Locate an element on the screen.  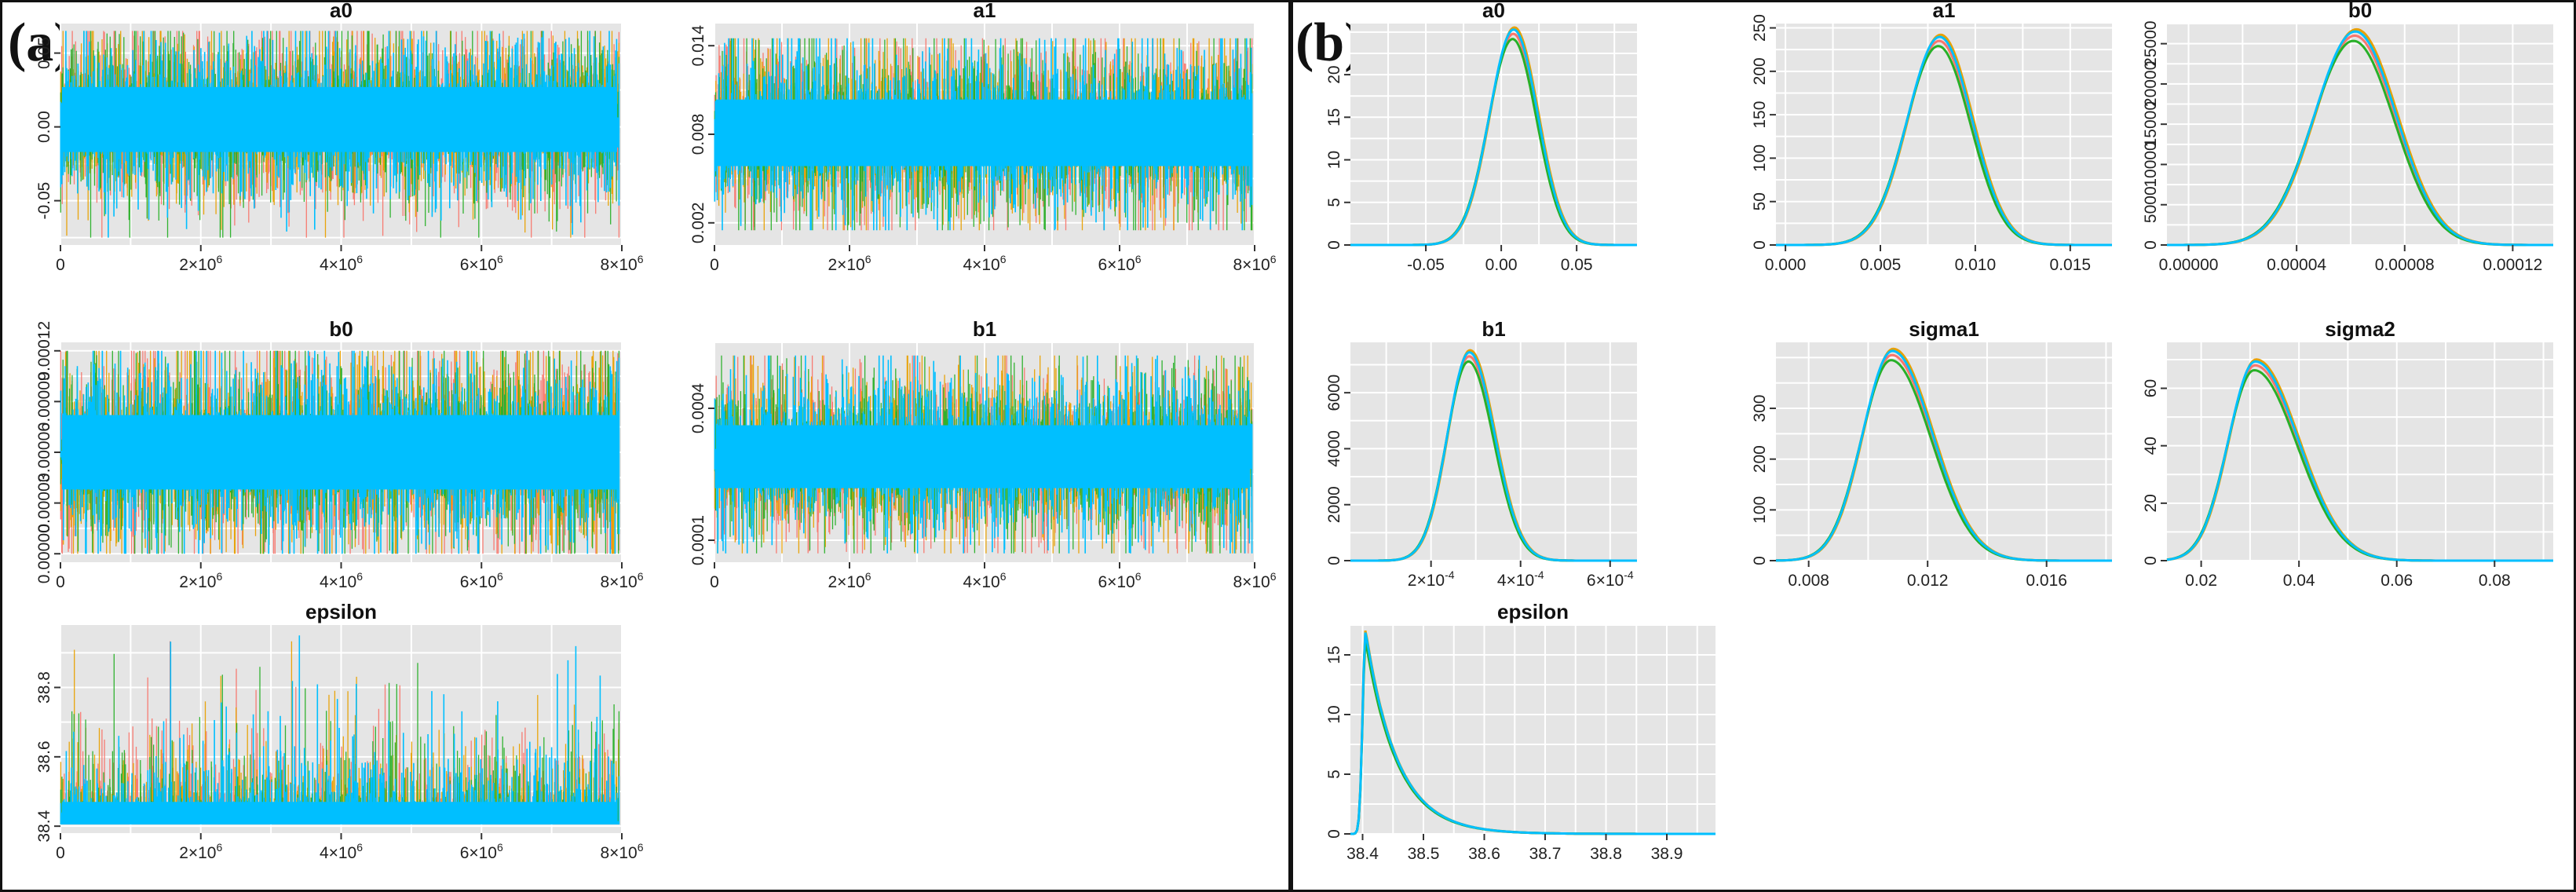
x-tick-label: 0.00 is located at coordinates (1501, 265).